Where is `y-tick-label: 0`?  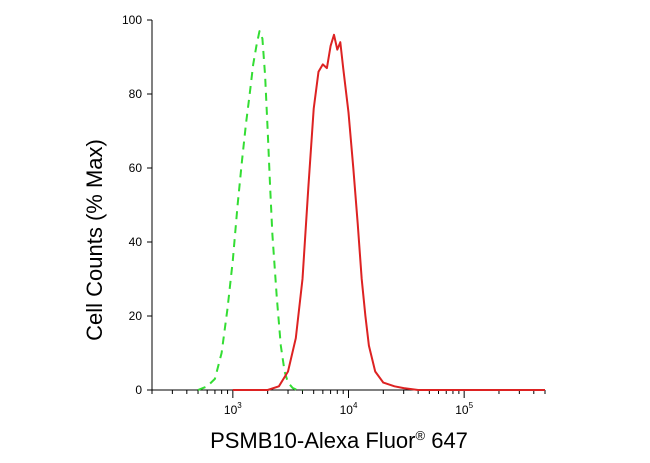 y-tick-label: 0 is located at coordinates (138, 390).